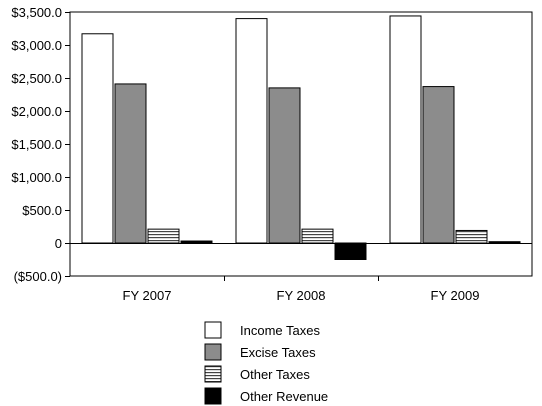 The width and height of the screenshot is (542, 406). Describe the element at coordinates (278, 352) in the screenshot. I see `legend-label-excise-taxes: Excise Taxes` at that location.